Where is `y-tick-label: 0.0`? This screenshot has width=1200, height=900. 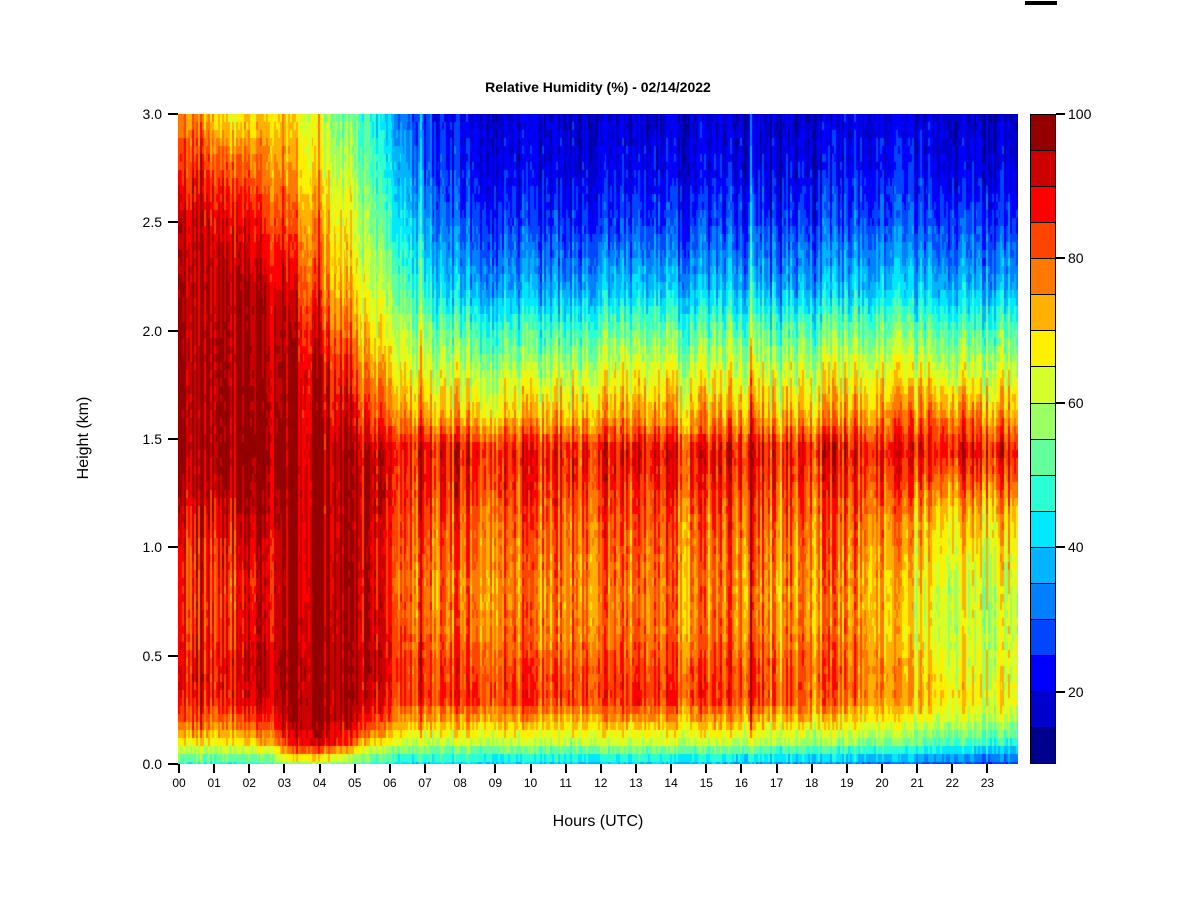
y-tick-label: 0.0 is located at coordinates (152, 764).